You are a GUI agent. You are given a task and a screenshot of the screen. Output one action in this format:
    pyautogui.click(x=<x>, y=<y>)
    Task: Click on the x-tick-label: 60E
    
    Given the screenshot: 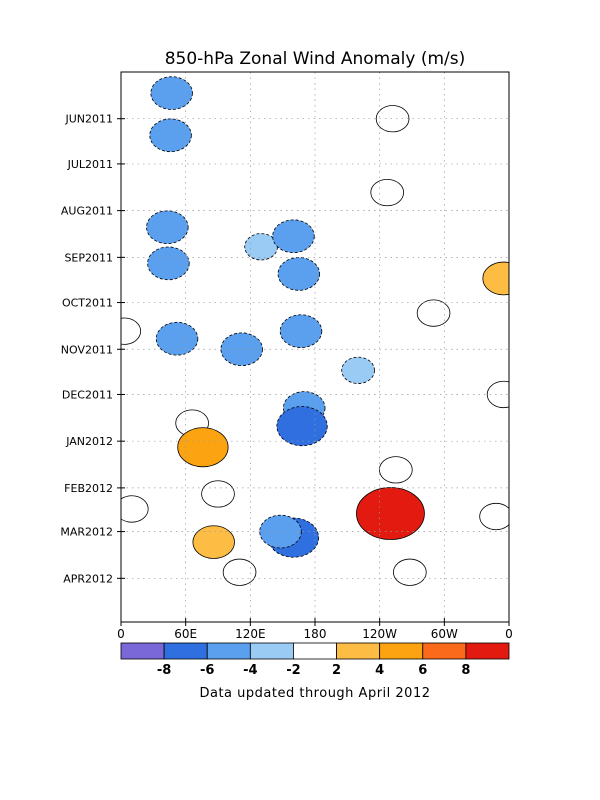 What is the action you would take?
    pyautogui.click(x=185, y=634)
    